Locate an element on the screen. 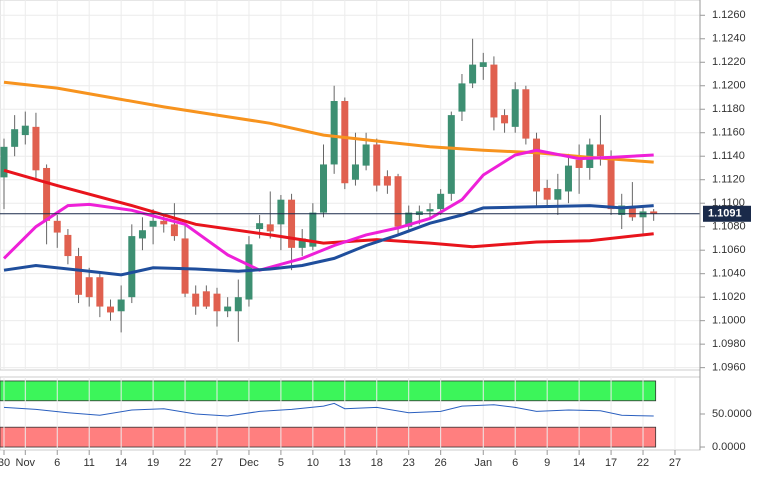 This screenshot has width=760, height=478. x-tick-label: 14 is located at coordinates (121, 463).